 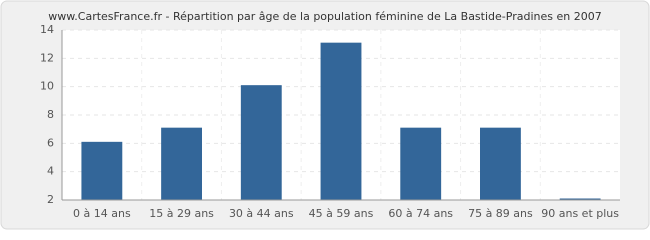 What do you see at coordinates (500, 213) in the screenshot?
I see `x-tick-label: 75 à 89 ans` at bounding box center [500, 213].